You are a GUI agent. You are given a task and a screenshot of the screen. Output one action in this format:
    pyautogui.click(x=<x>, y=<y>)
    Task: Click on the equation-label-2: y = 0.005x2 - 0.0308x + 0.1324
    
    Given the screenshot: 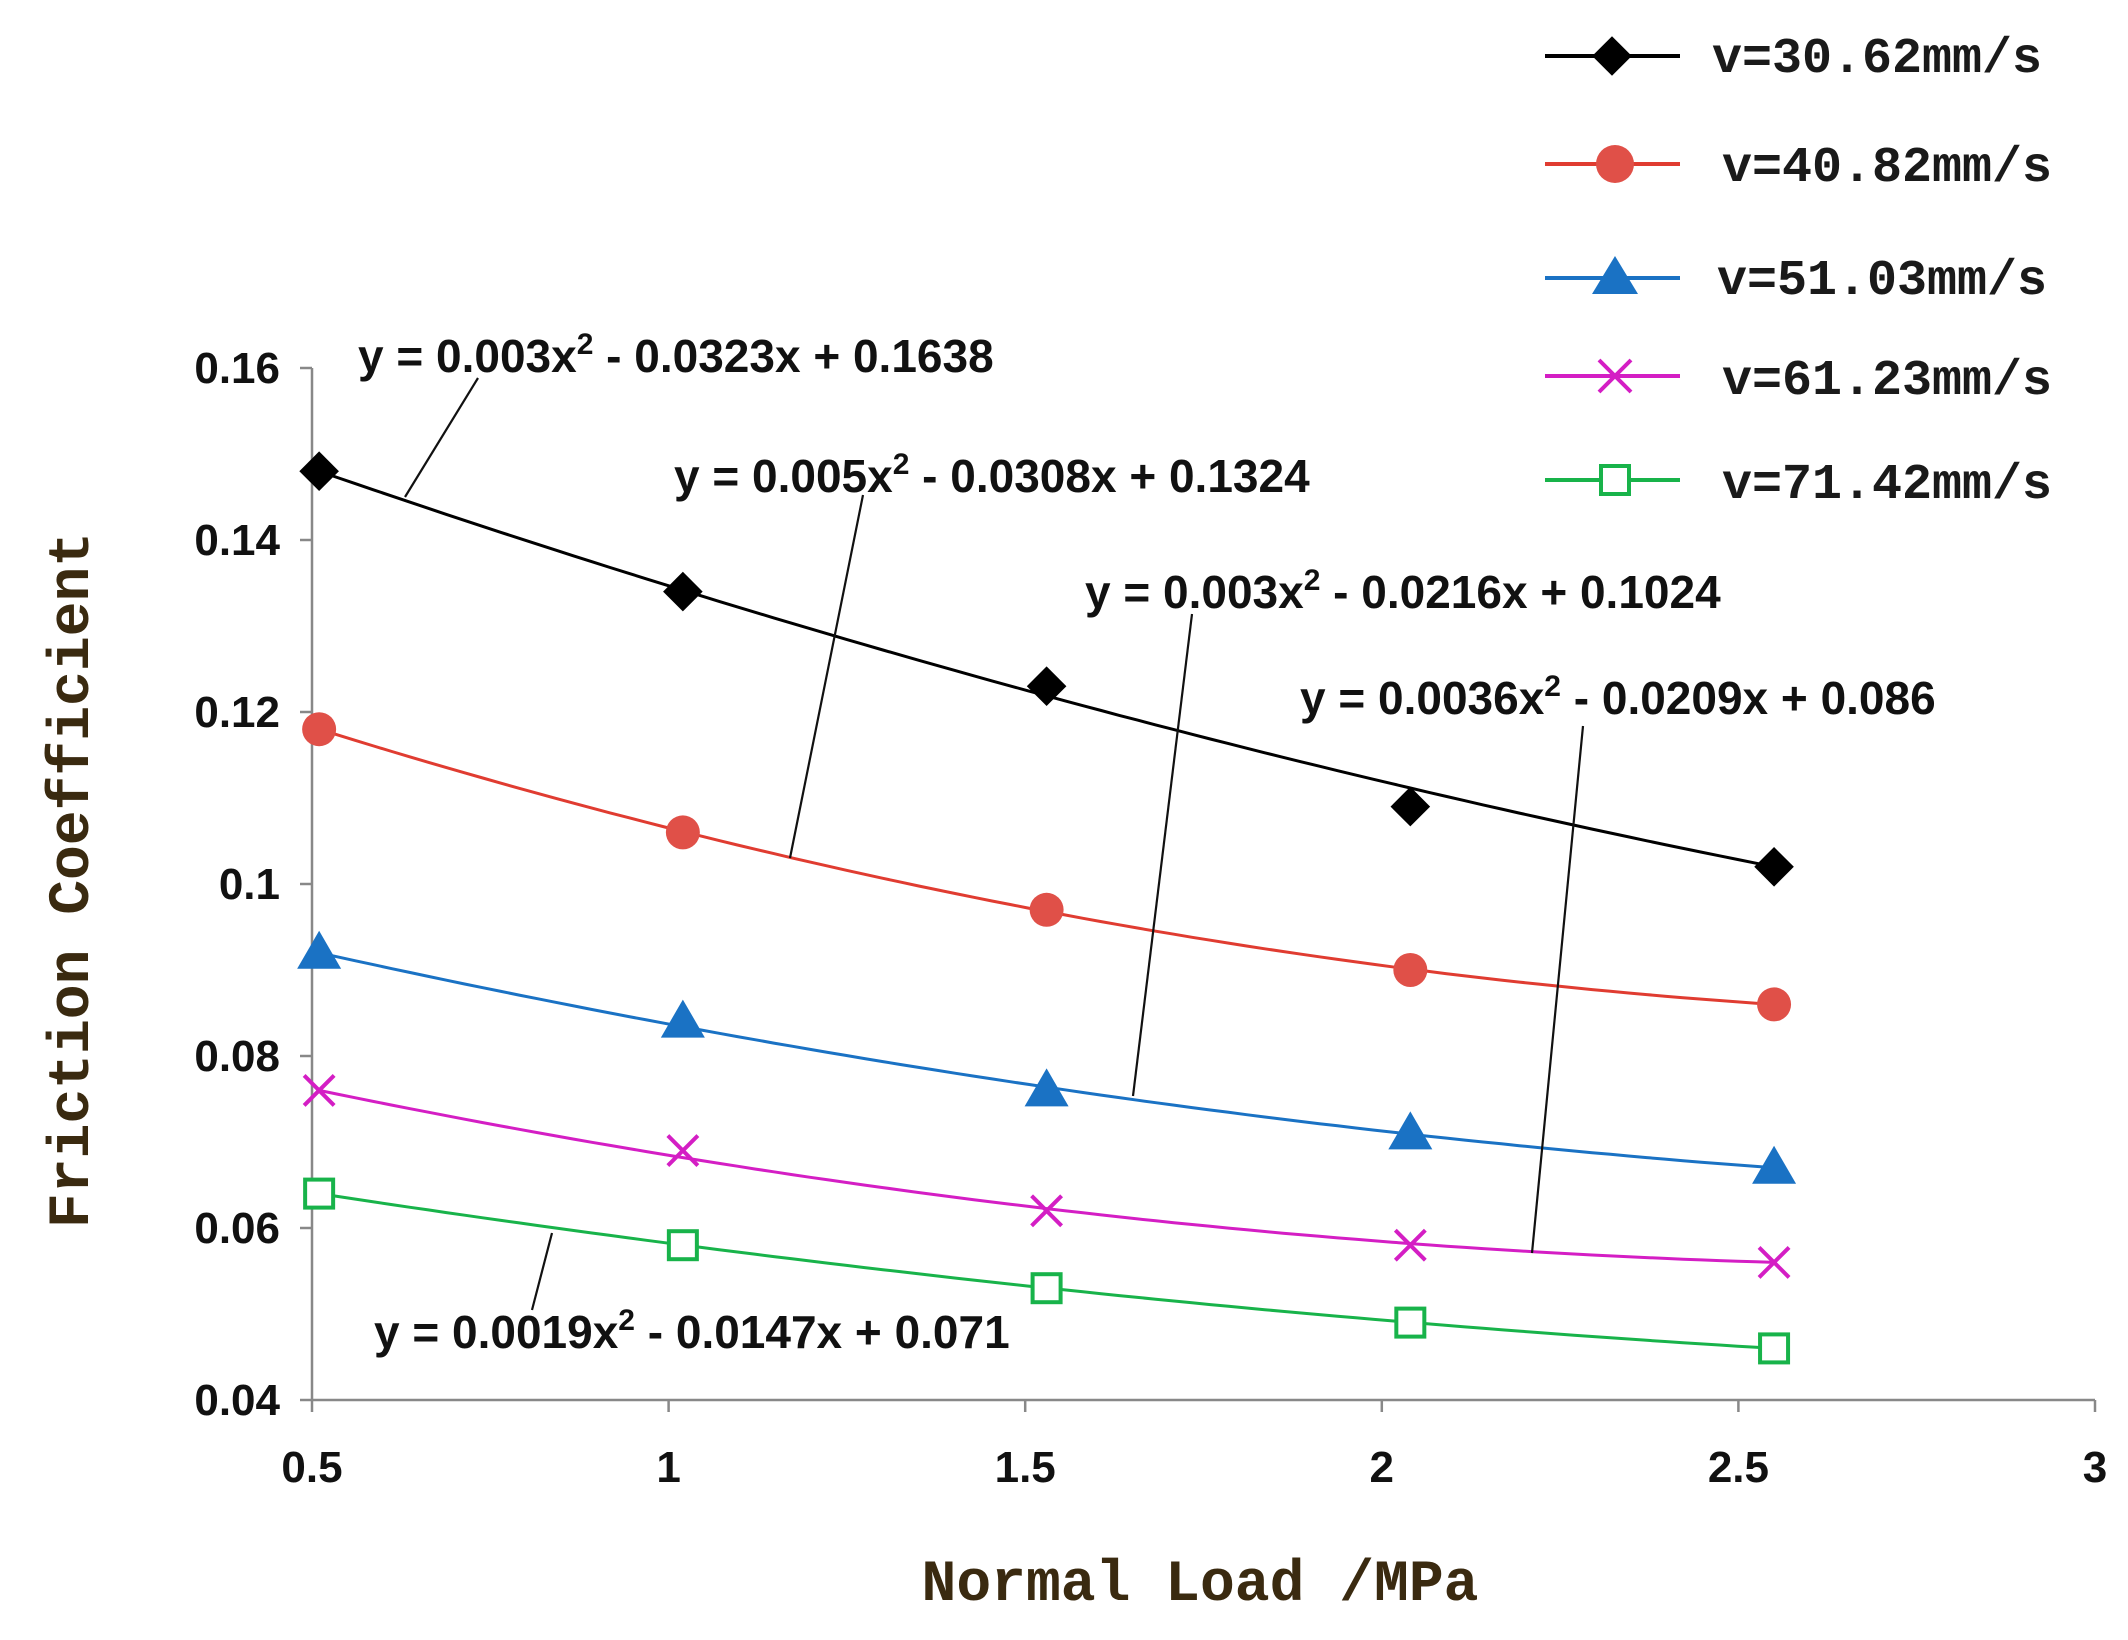 What is the action you would take?
    pyautogui.click(x=992, y=475)
    